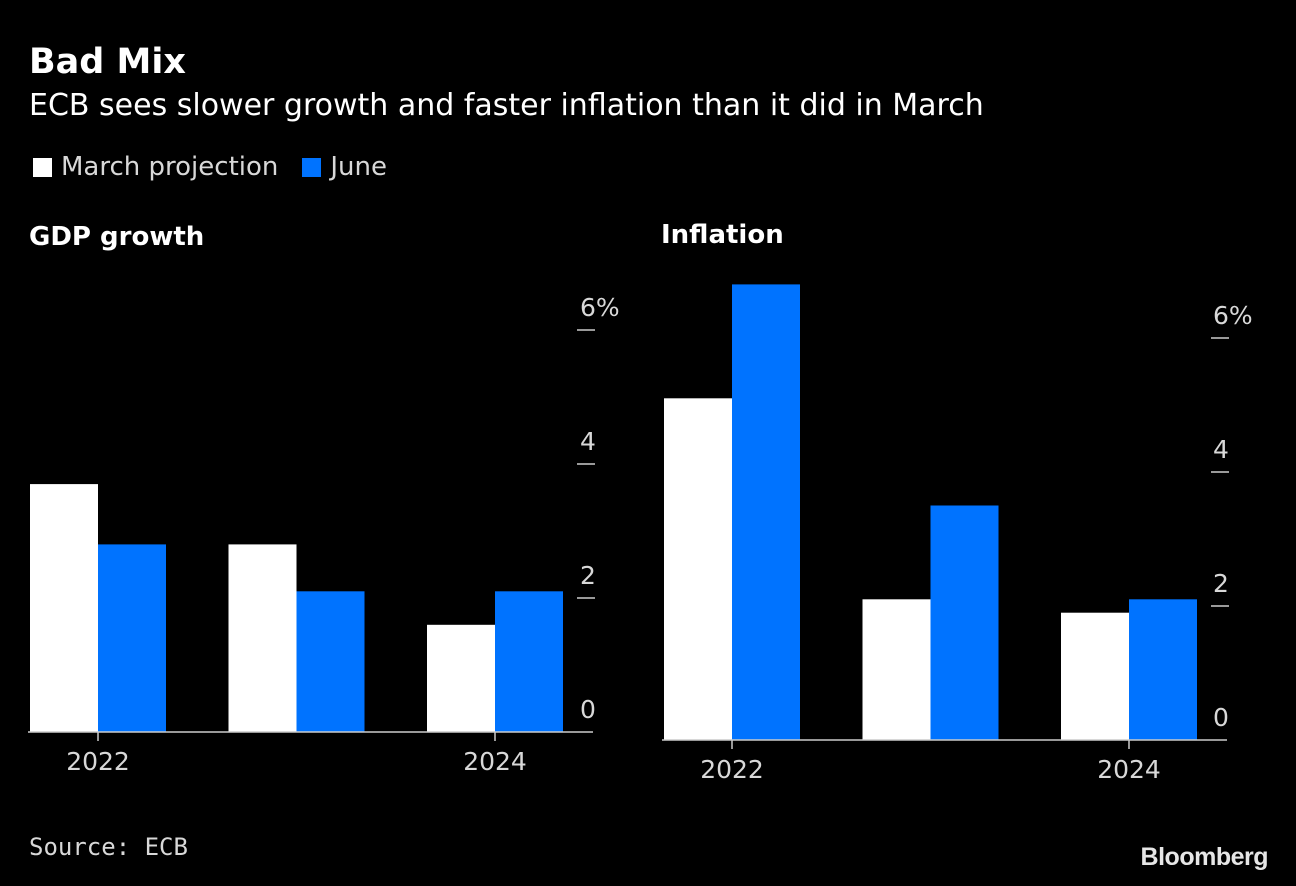 This screenshot has height=886, width=1296. Describe the element at coordinates (1233, 315) in the screenshot. I see `inflation-y-tick-label-6: 6%` at that location.